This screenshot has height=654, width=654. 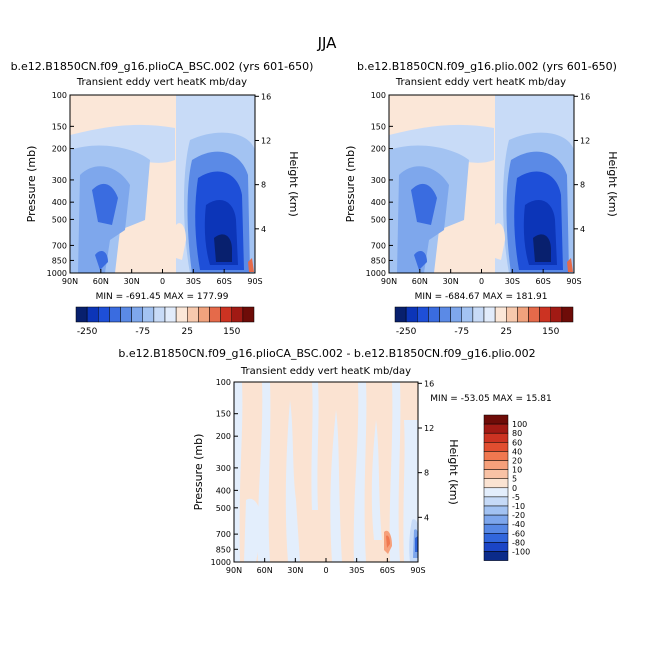 What do you see at coordinates (389, 281) in the screenshot?
I see `panel-right-xtick-label: 90N` at bounding box center [389, 281].